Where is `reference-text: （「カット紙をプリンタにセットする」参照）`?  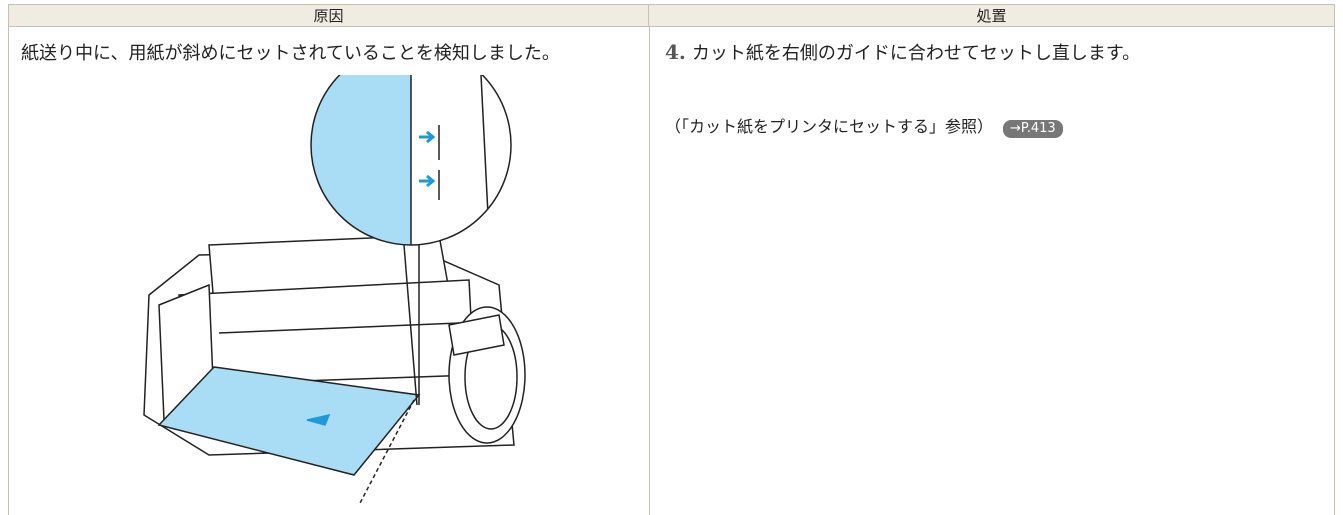
reference-text: （「カット紙をプリンタにセットする」参照） is located at coordinates (829, 126).